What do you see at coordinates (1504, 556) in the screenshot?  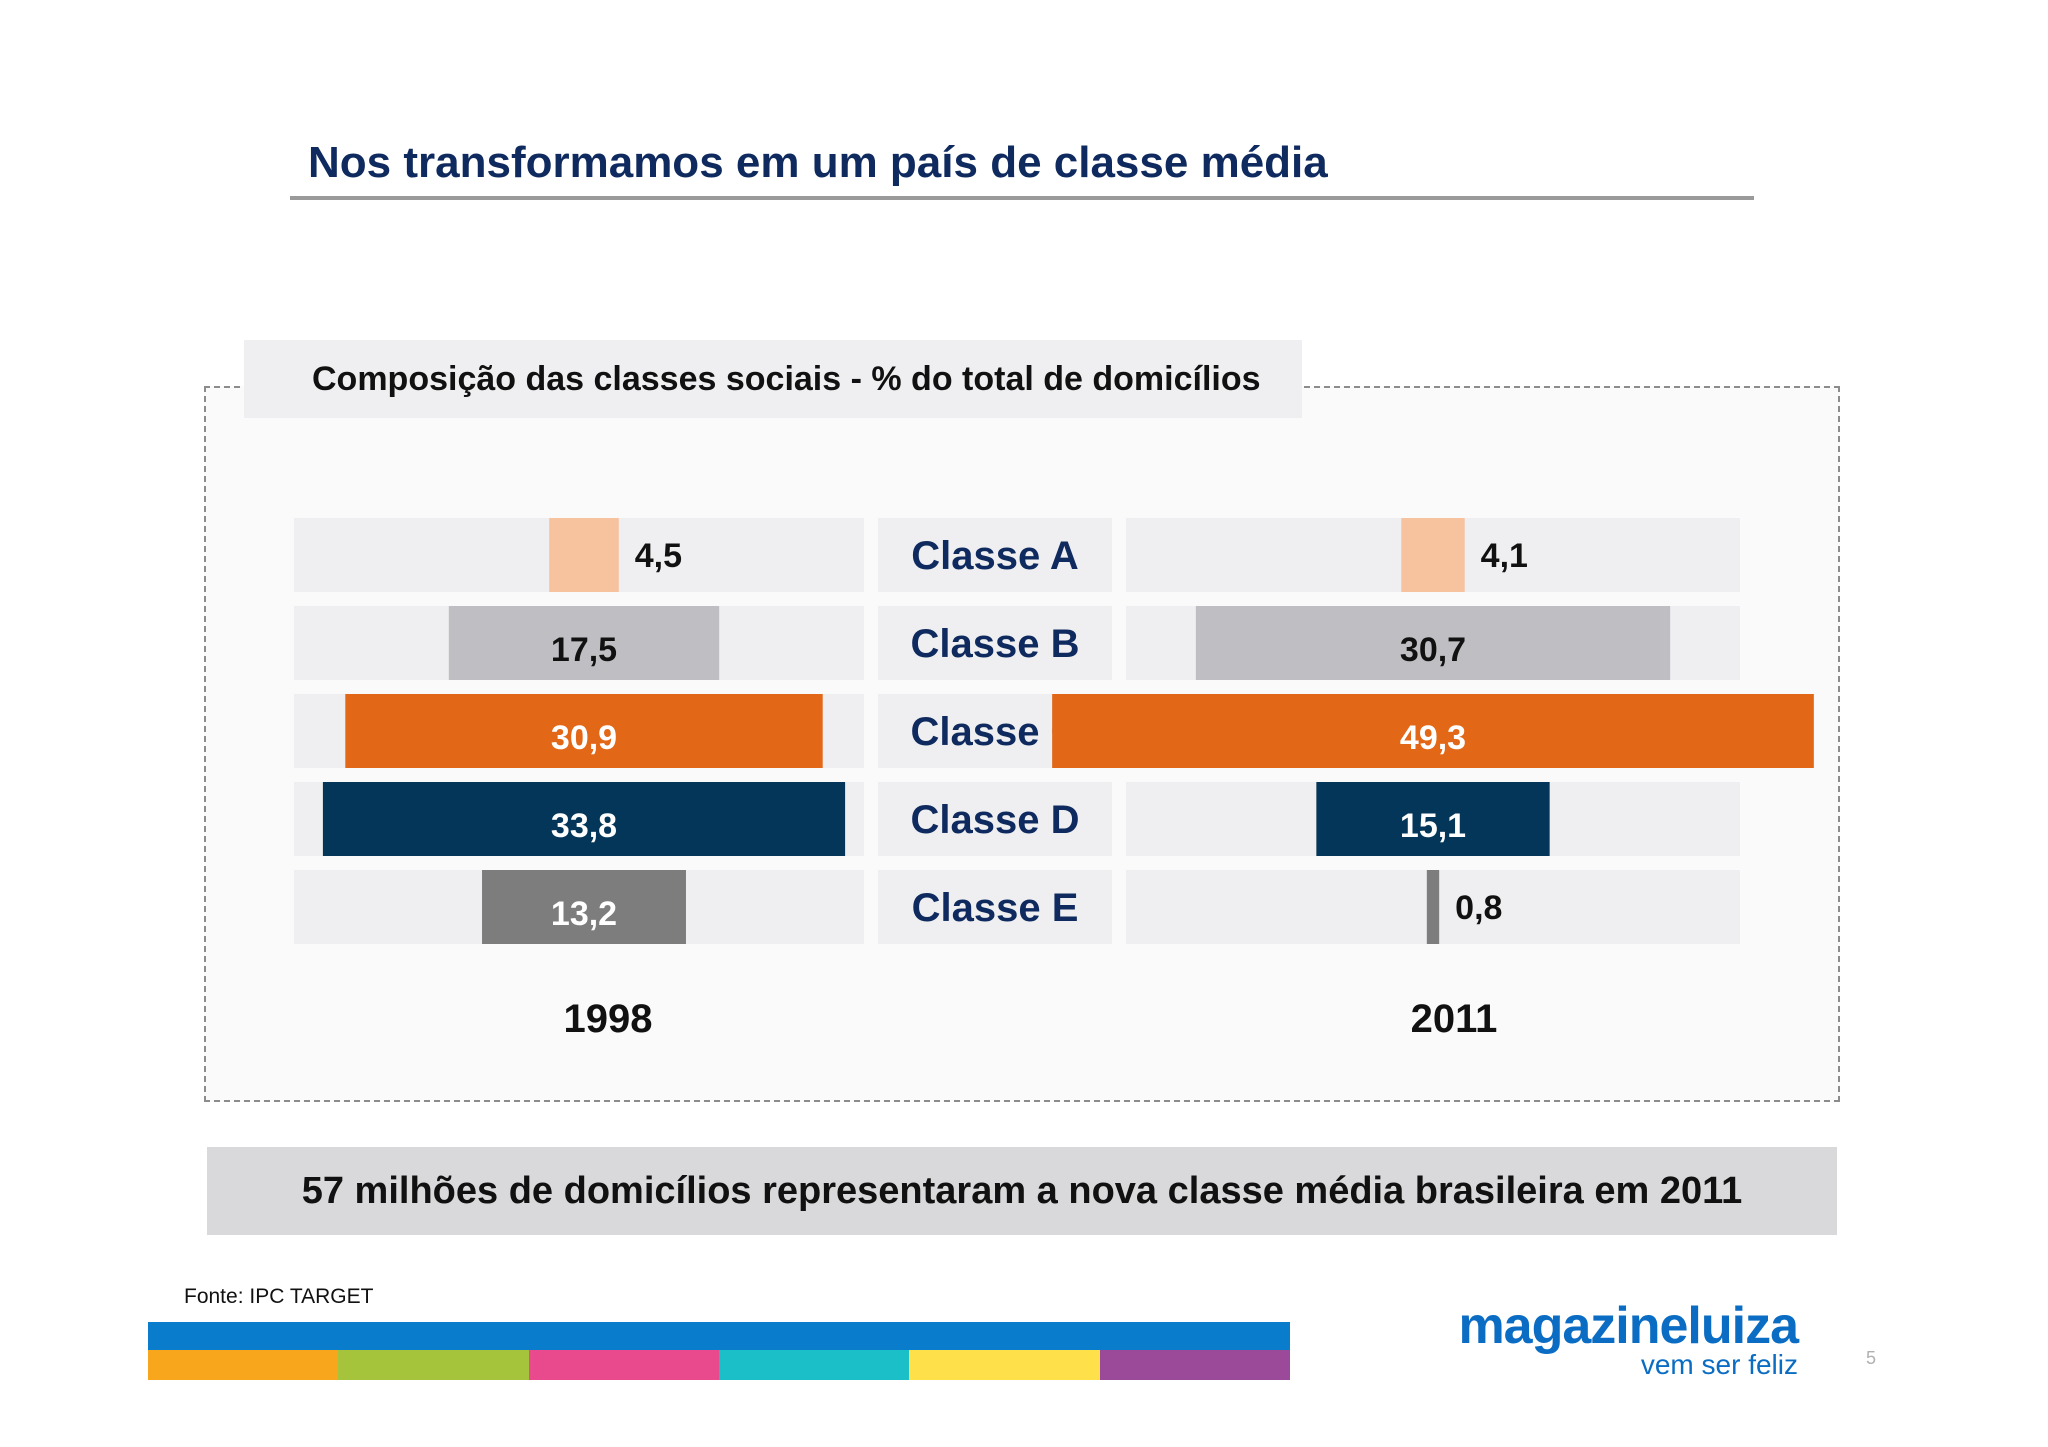 I see `data-label: 4,1` at bounding box center [1504, 556].